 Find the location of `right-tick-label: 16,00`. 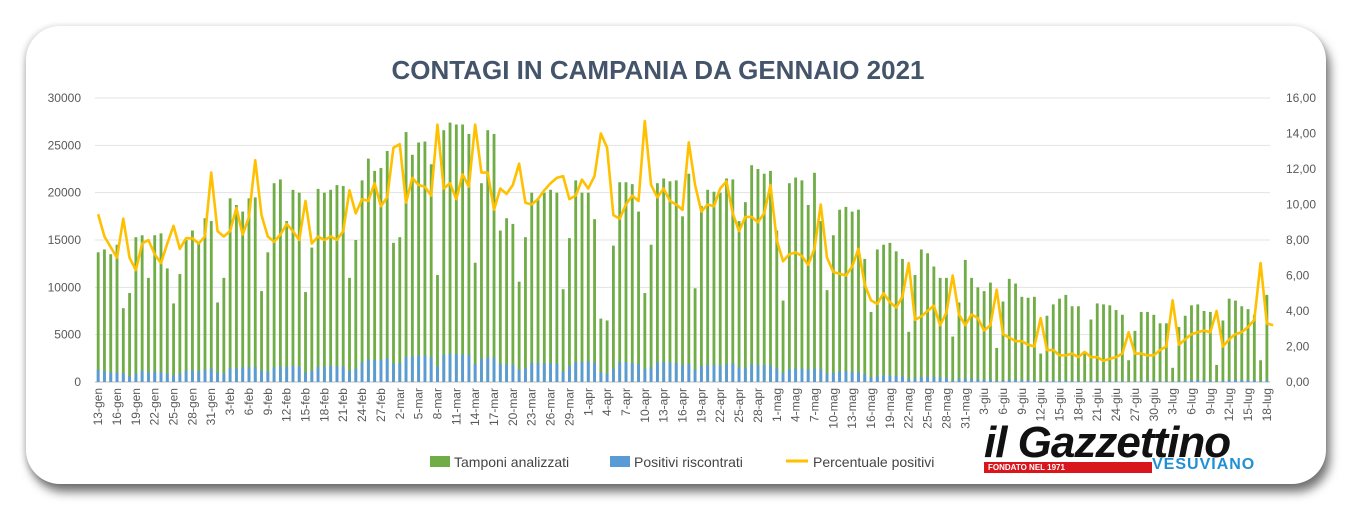

right-tick-label: 16,00 is located at coordinates (1301, 98).